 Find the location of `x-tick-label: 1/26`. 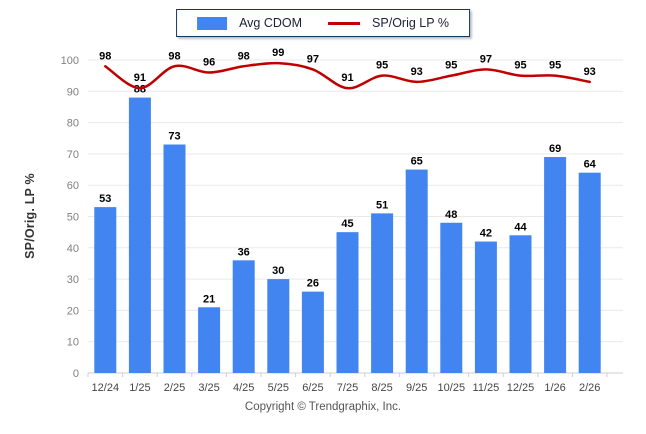

x-tick-label: 1/26 is located at coordinates (554, 388).